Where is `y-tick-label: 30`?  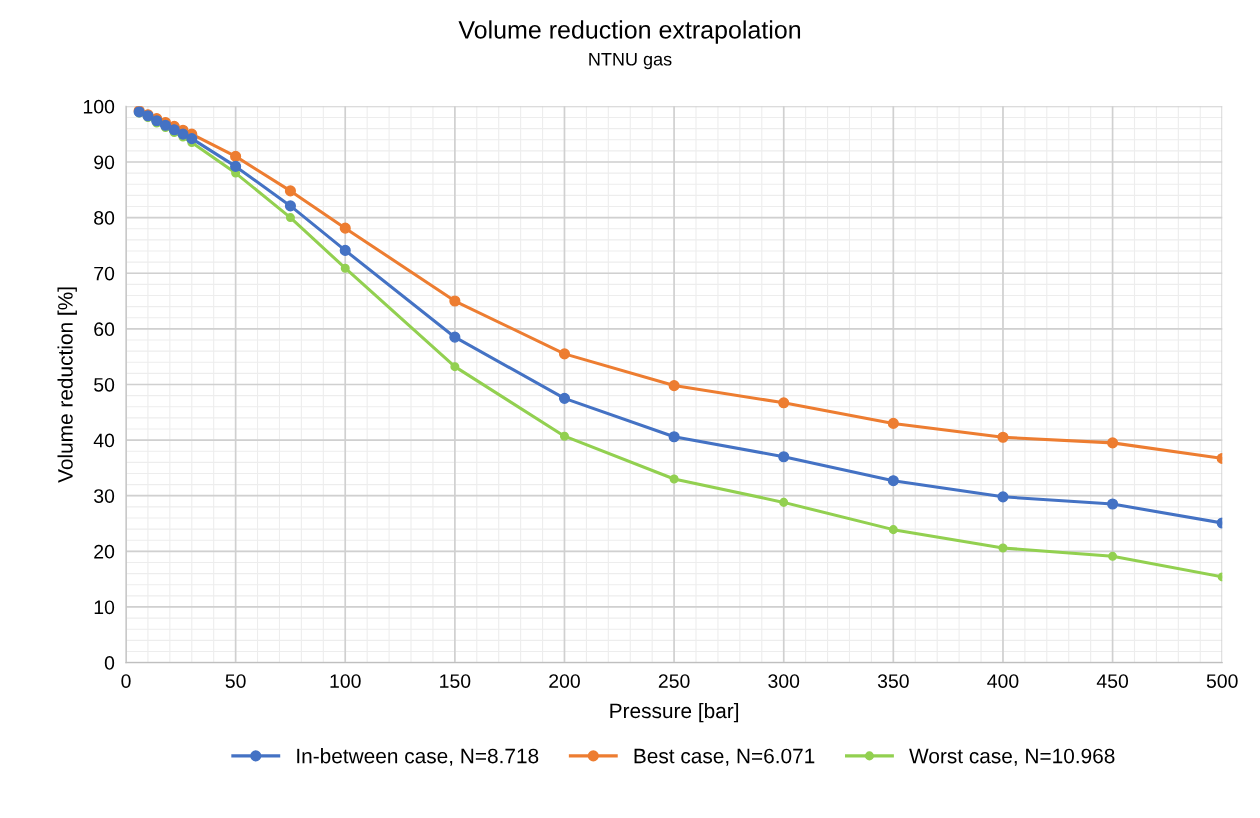
y-tick-label: 30 is located at coordinates (104, 496).